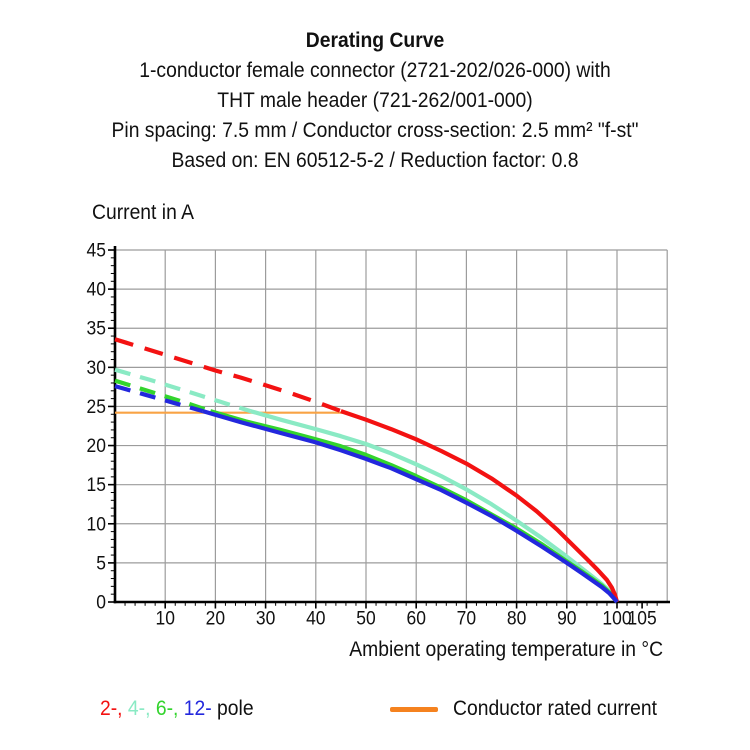 This screenshot has height=750, width=750. I want to click on x-tick-label: 90, so click(566, 618).